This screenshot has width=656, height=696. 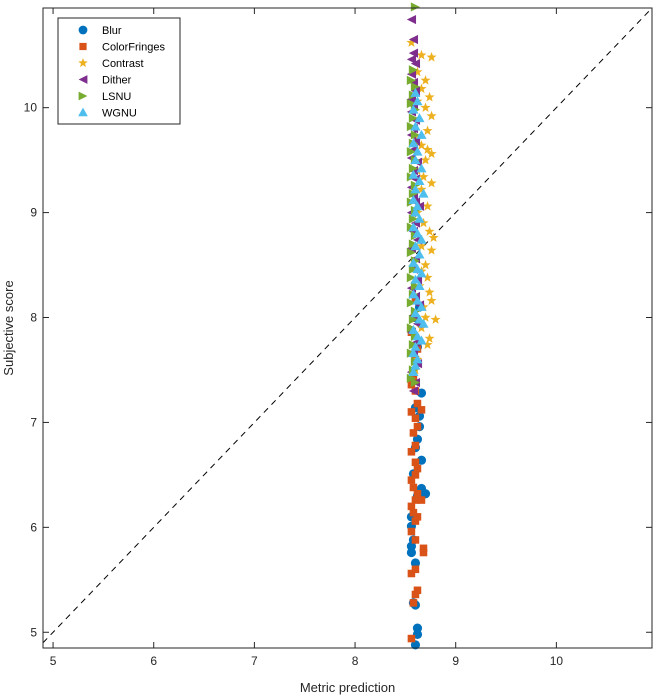 I want to click on y-tick-label: 8, so click(x=33, y=318).